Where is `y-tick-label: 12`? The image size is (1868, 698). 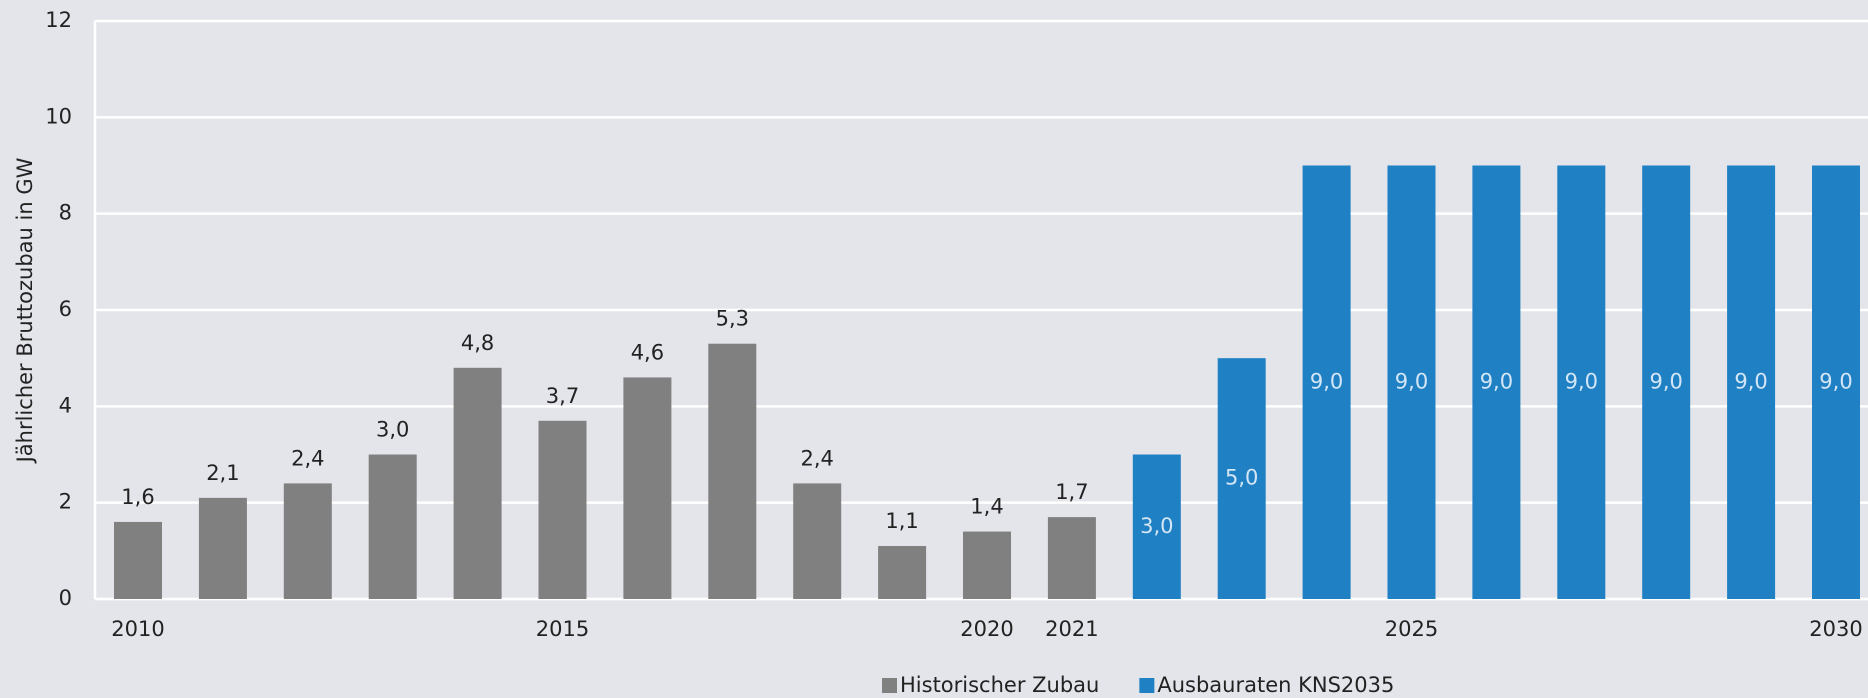 y-tick-label: 12 is located at coordinates (58, 20).